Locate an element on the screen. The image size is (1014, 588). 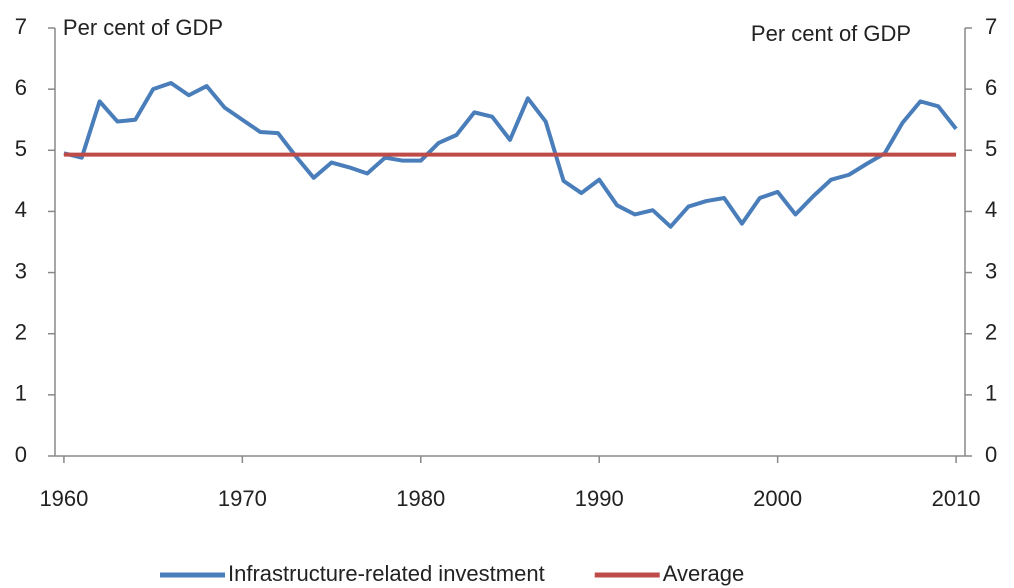
y2-tick-label: 2 is located at coordinates (991, 332).